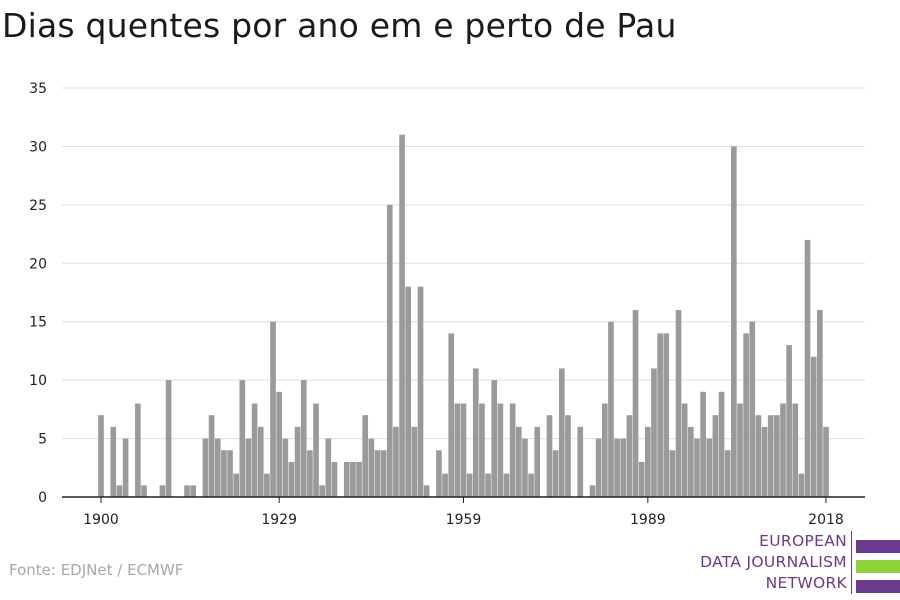 The image size is (900, 600). I want to click on bar-1984, so click(617, 467).